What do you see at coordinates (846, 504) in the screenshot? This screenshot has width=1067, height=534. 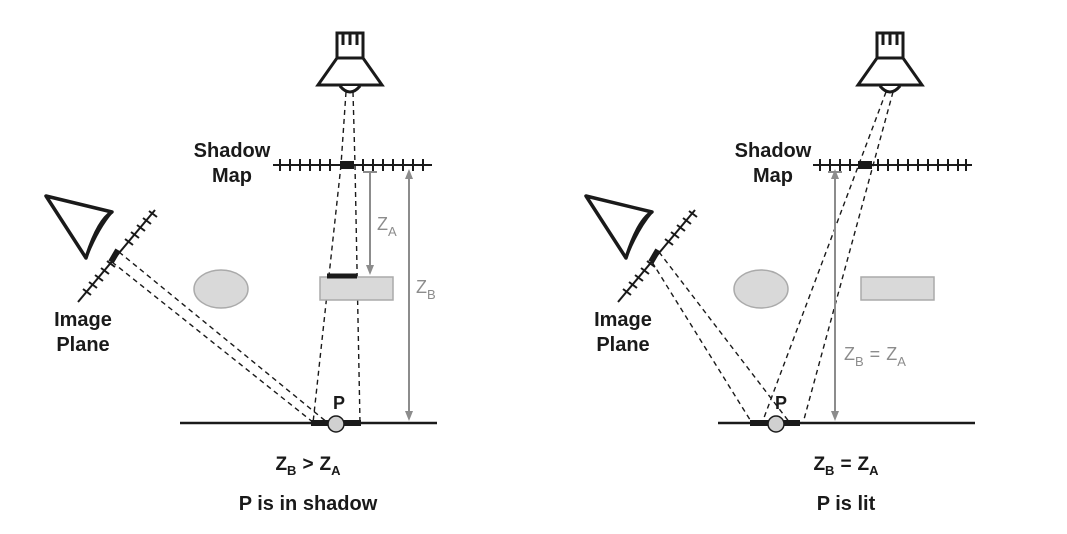 I see `caption-lit: P is lit` at bounding box center [846, 504].